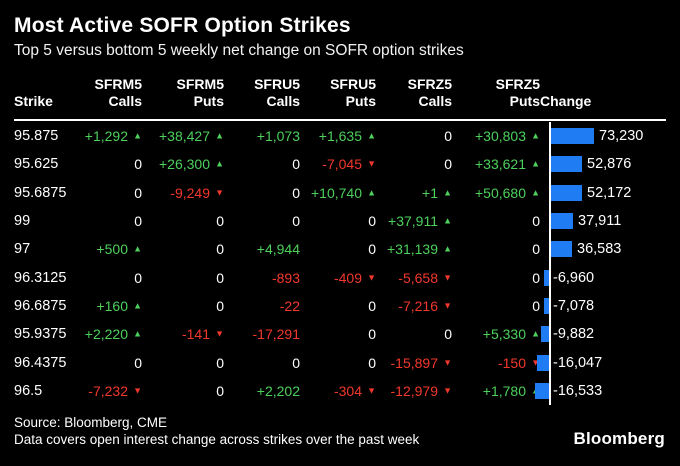 Image resolution: width=680 pixels, height=466 pixels. I want to click on change-cell: 37,911, so click(603, 221).